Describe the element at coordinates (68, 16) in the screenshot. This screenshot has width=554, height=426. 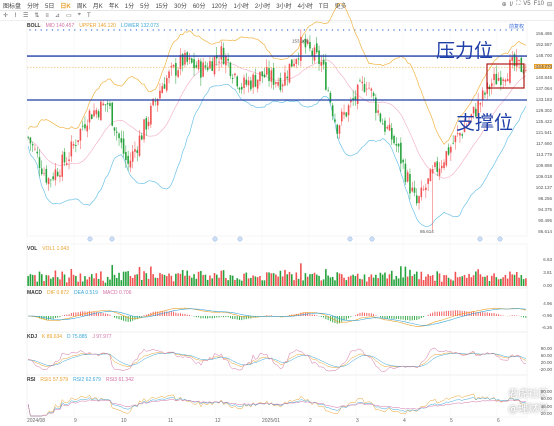
I see `draw-tool-icon-6: ▭` at that location.